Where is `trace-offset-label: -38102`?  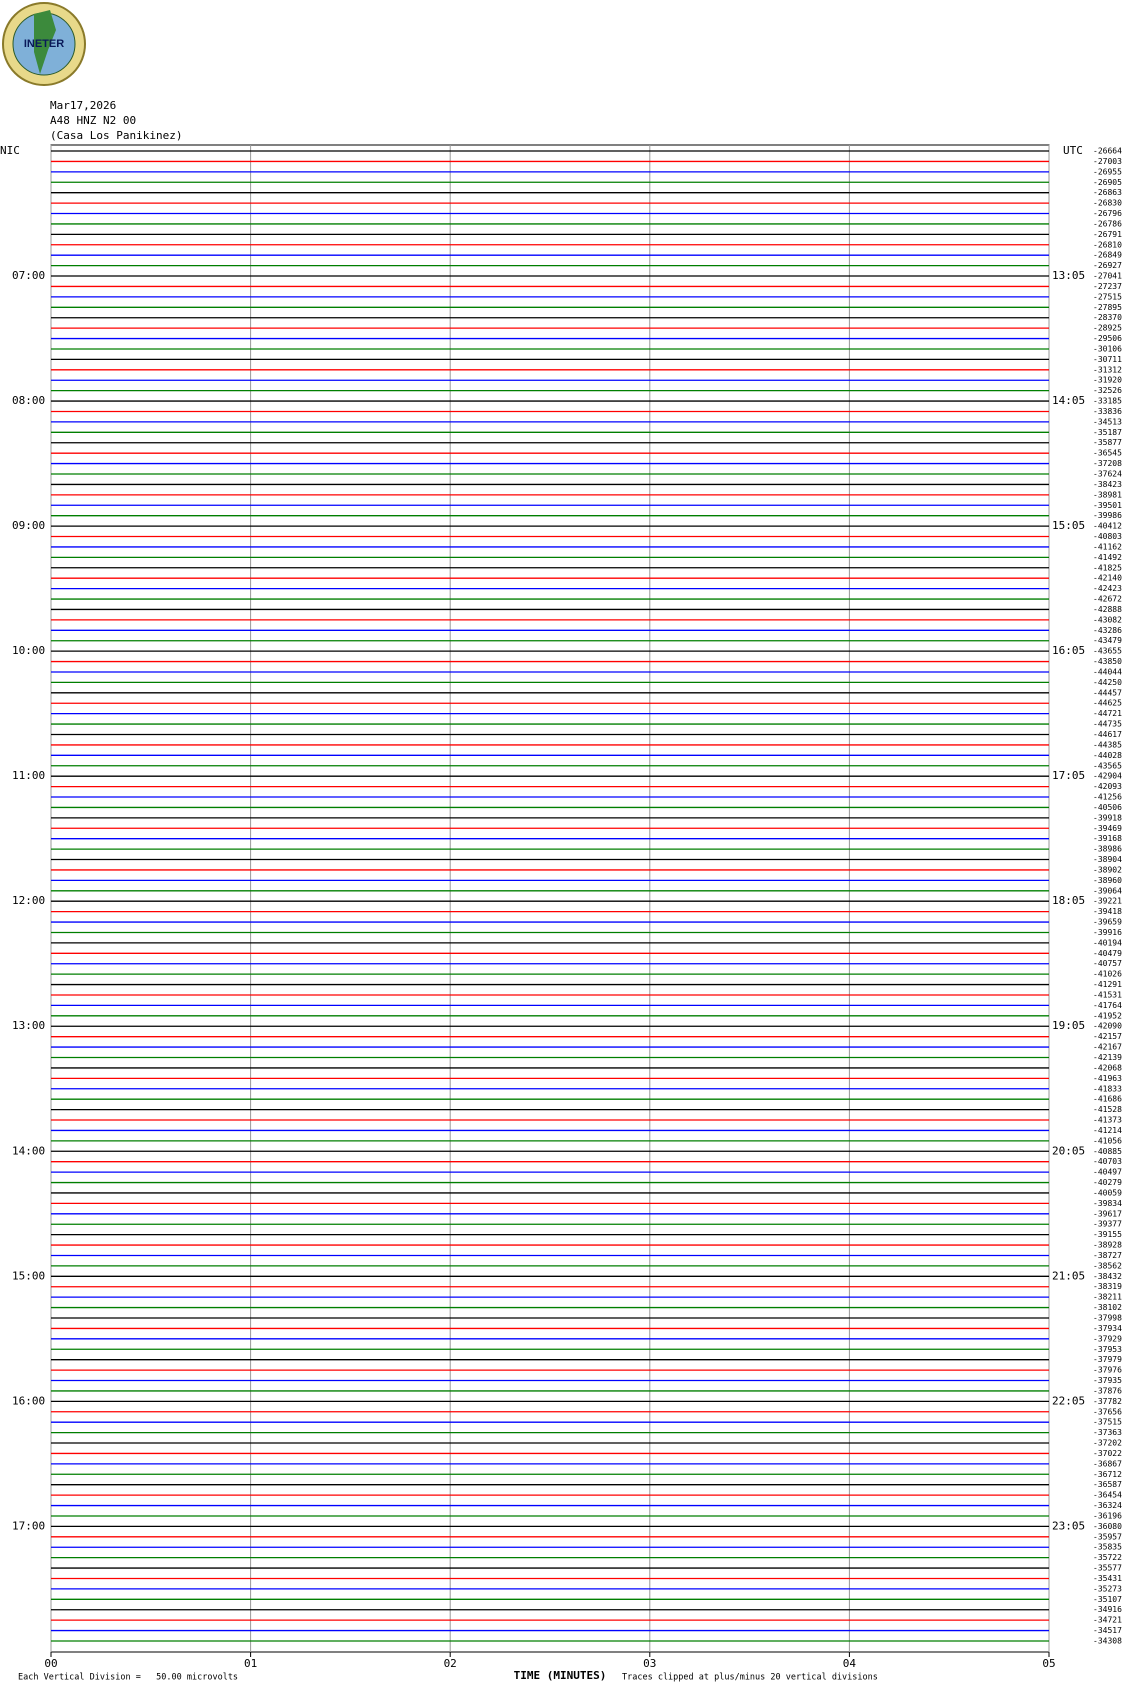 trace-offset-label: -38102 is located at coordinates (1107, 1307).